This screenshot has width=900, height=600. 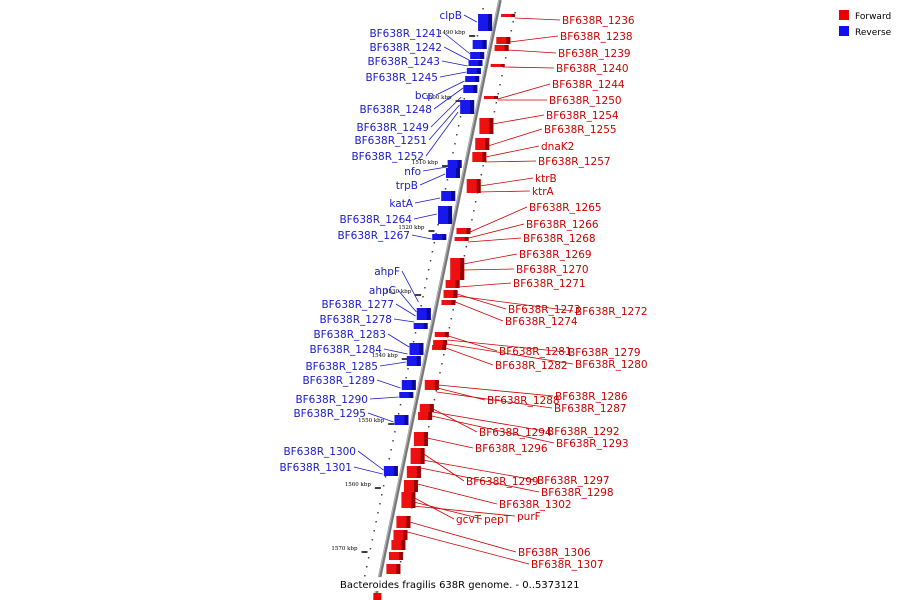 What do you see at coordinates (452, 33) in the screenshot?
I see `scale-tick-label: 1490 kbp` at bounding box center [452, 33].